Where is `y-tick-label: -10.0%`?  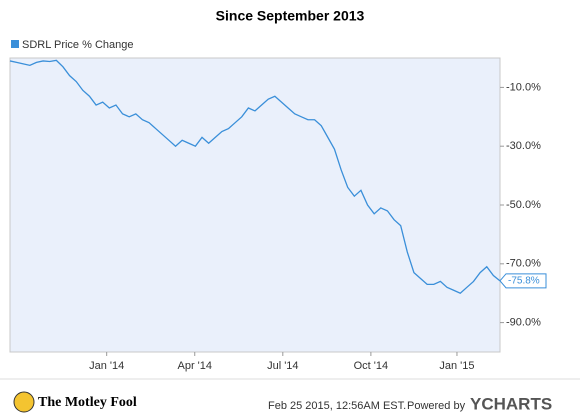
y-tick-label: -10.0% is located at coordinates (523, 87).